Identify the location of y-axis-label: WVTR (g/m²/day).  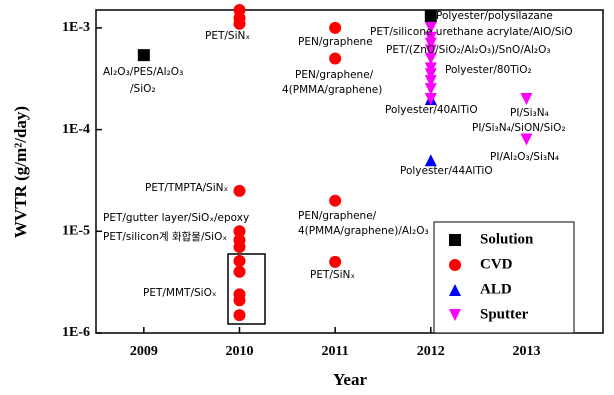
(20, 172).